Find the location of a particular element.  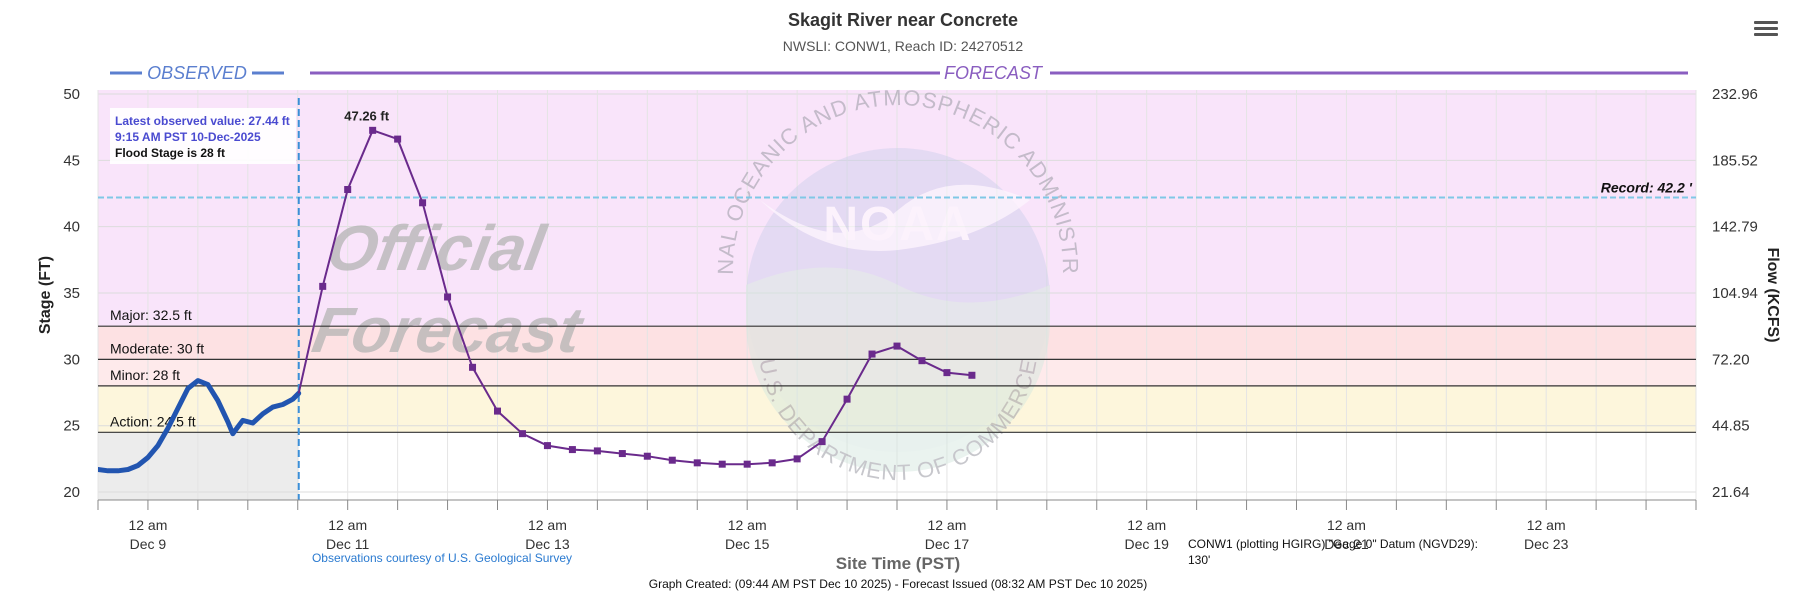

x-tick-date-label: Dec 19 is located at coordinates (1147, 544).